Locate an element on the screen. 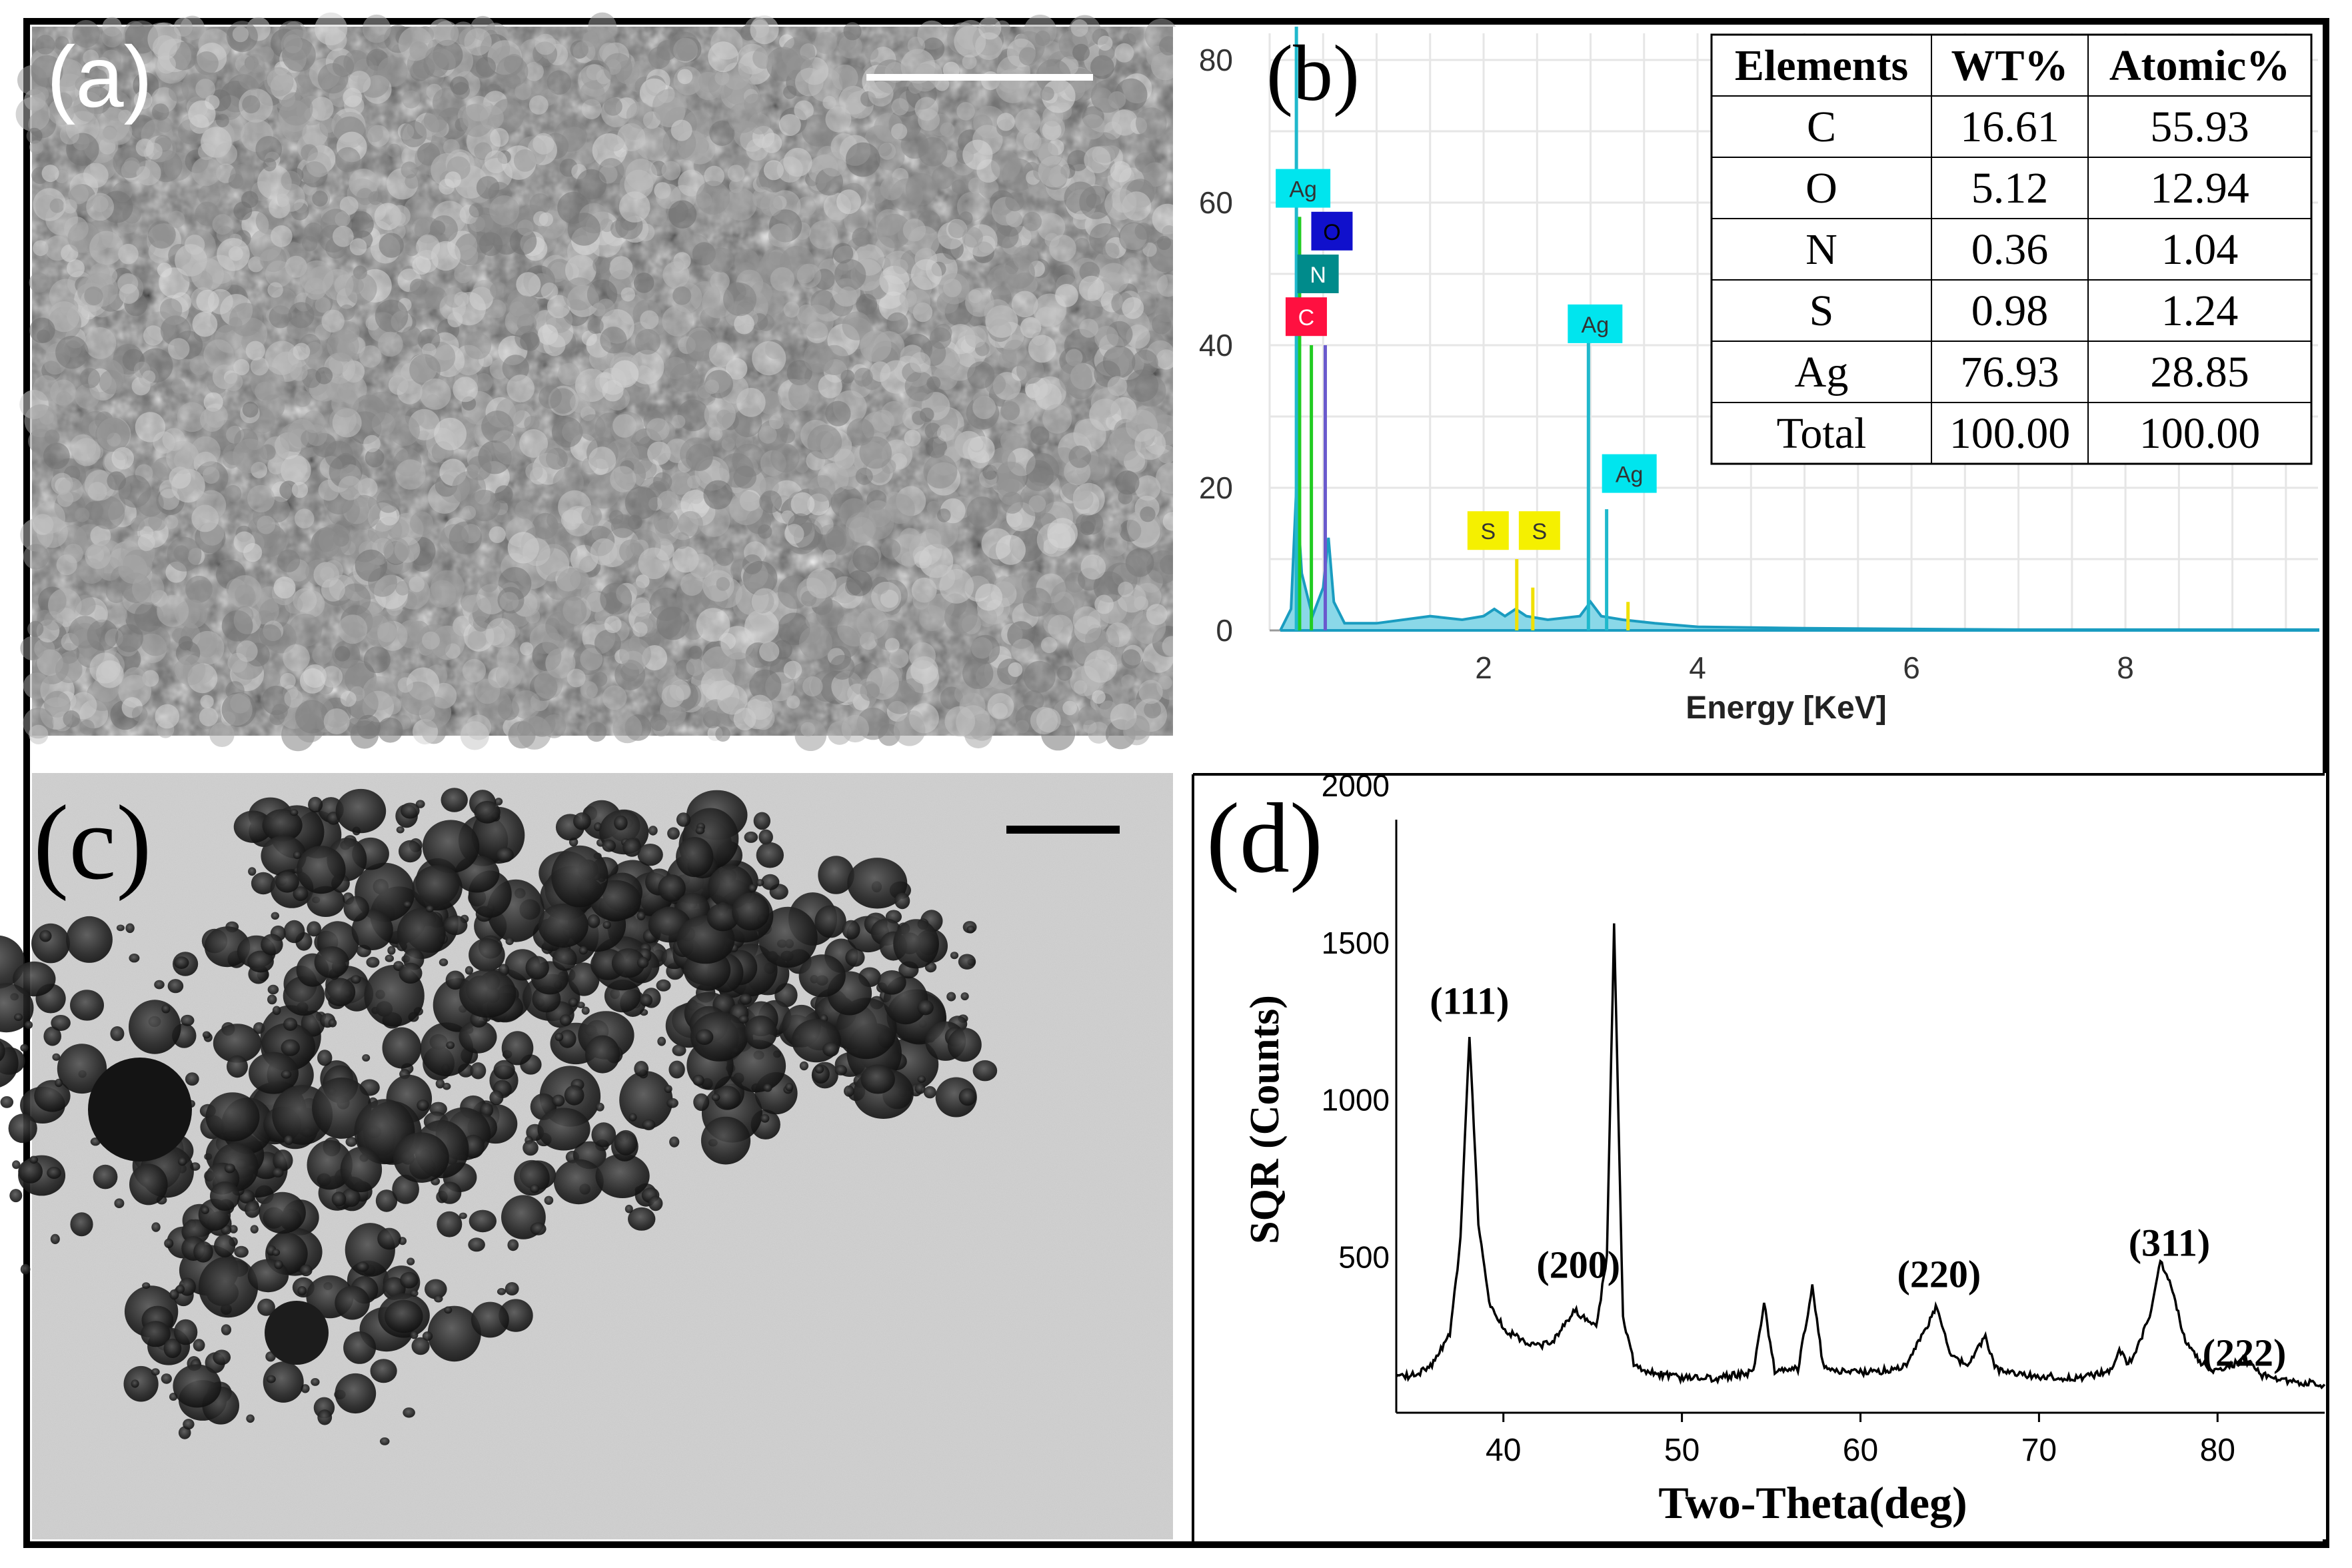  tem-large-particle is located at coordinates (297, 1333).